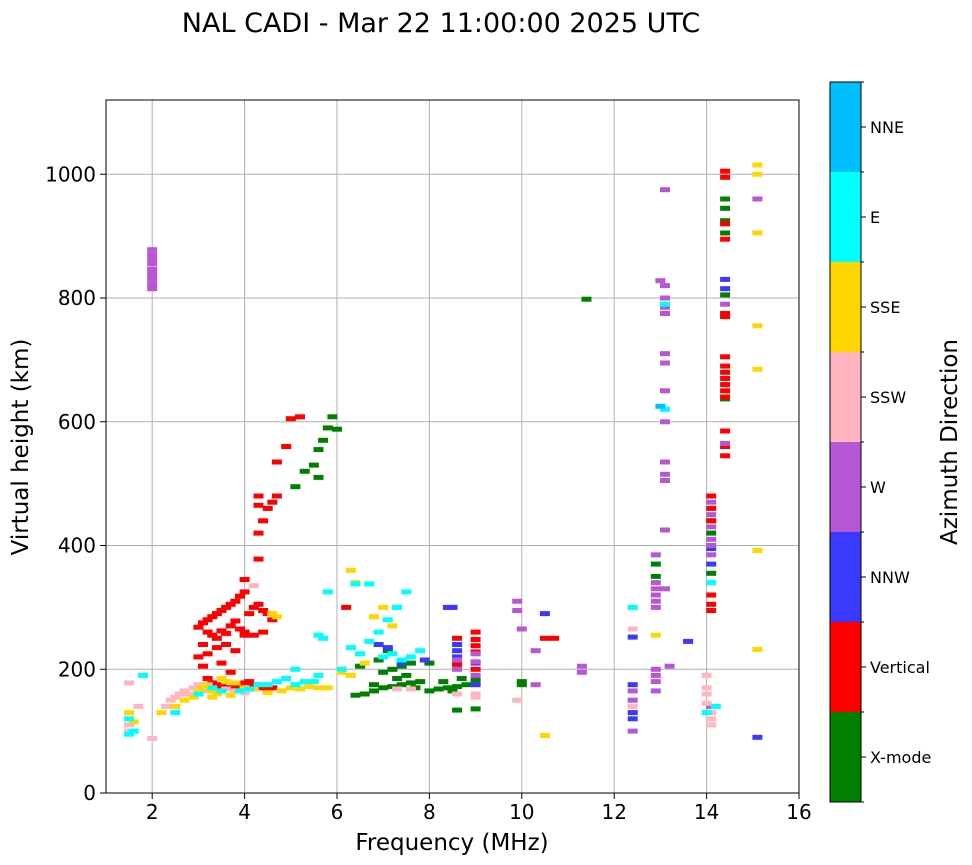  I want to click on colorbar-tick-label: Vertical, so click(900, 667).